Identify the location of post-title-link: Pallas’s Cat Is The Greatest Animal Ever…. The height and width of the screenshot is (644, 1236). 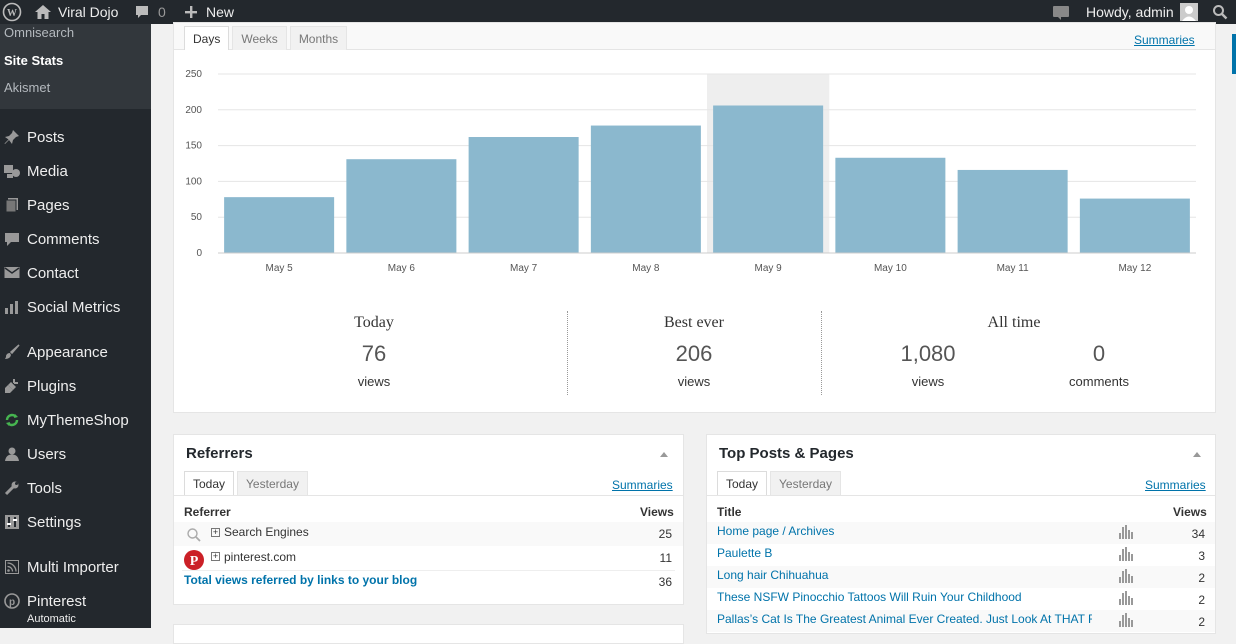
(904, 619).